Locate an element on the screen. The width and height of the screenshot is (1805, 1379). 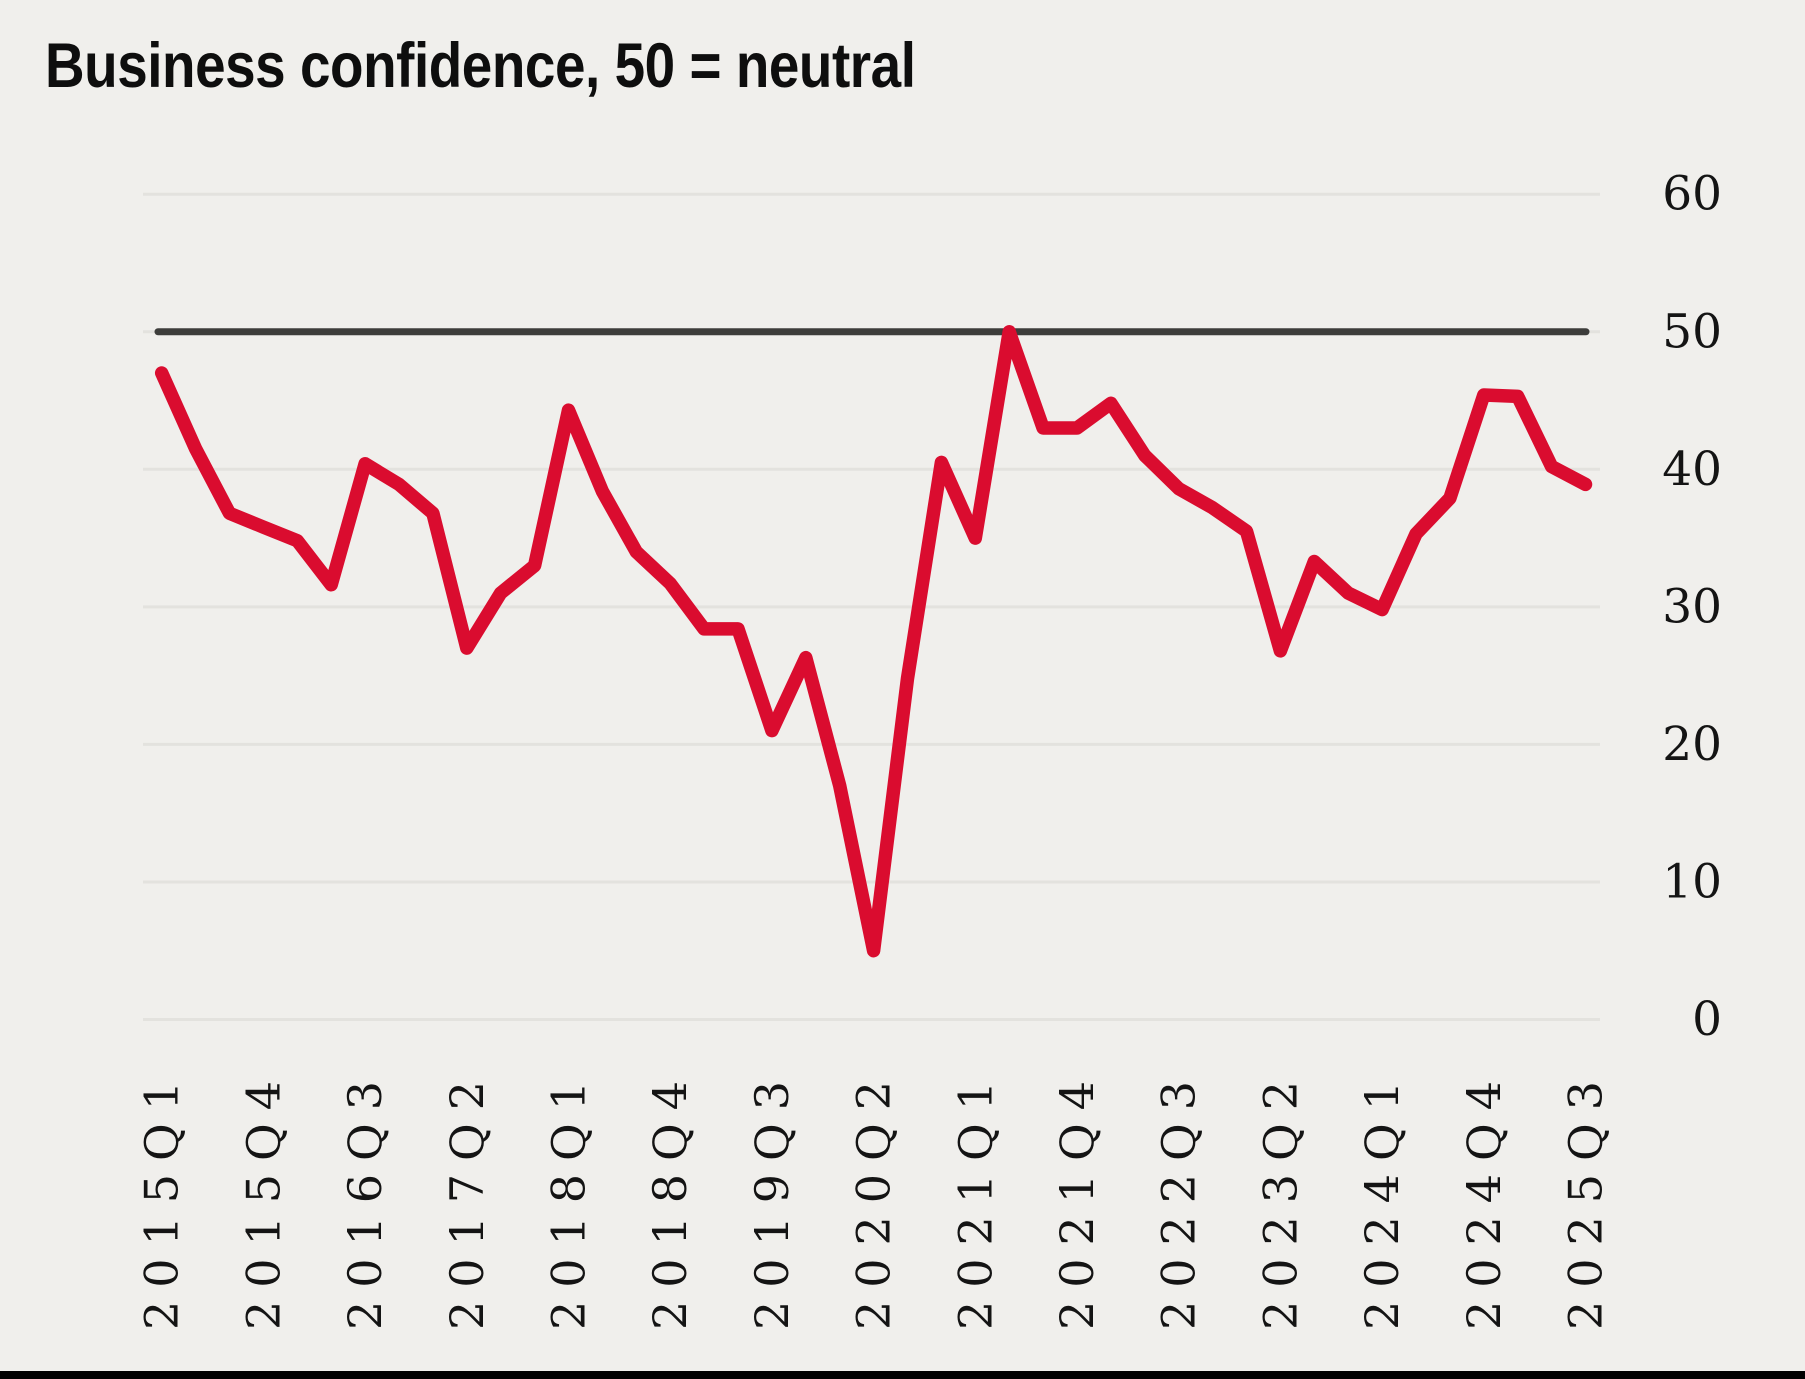
y-axis-tick-labels: 0 10 20 30 40 50 60 is located at coordinates (1692, 607).